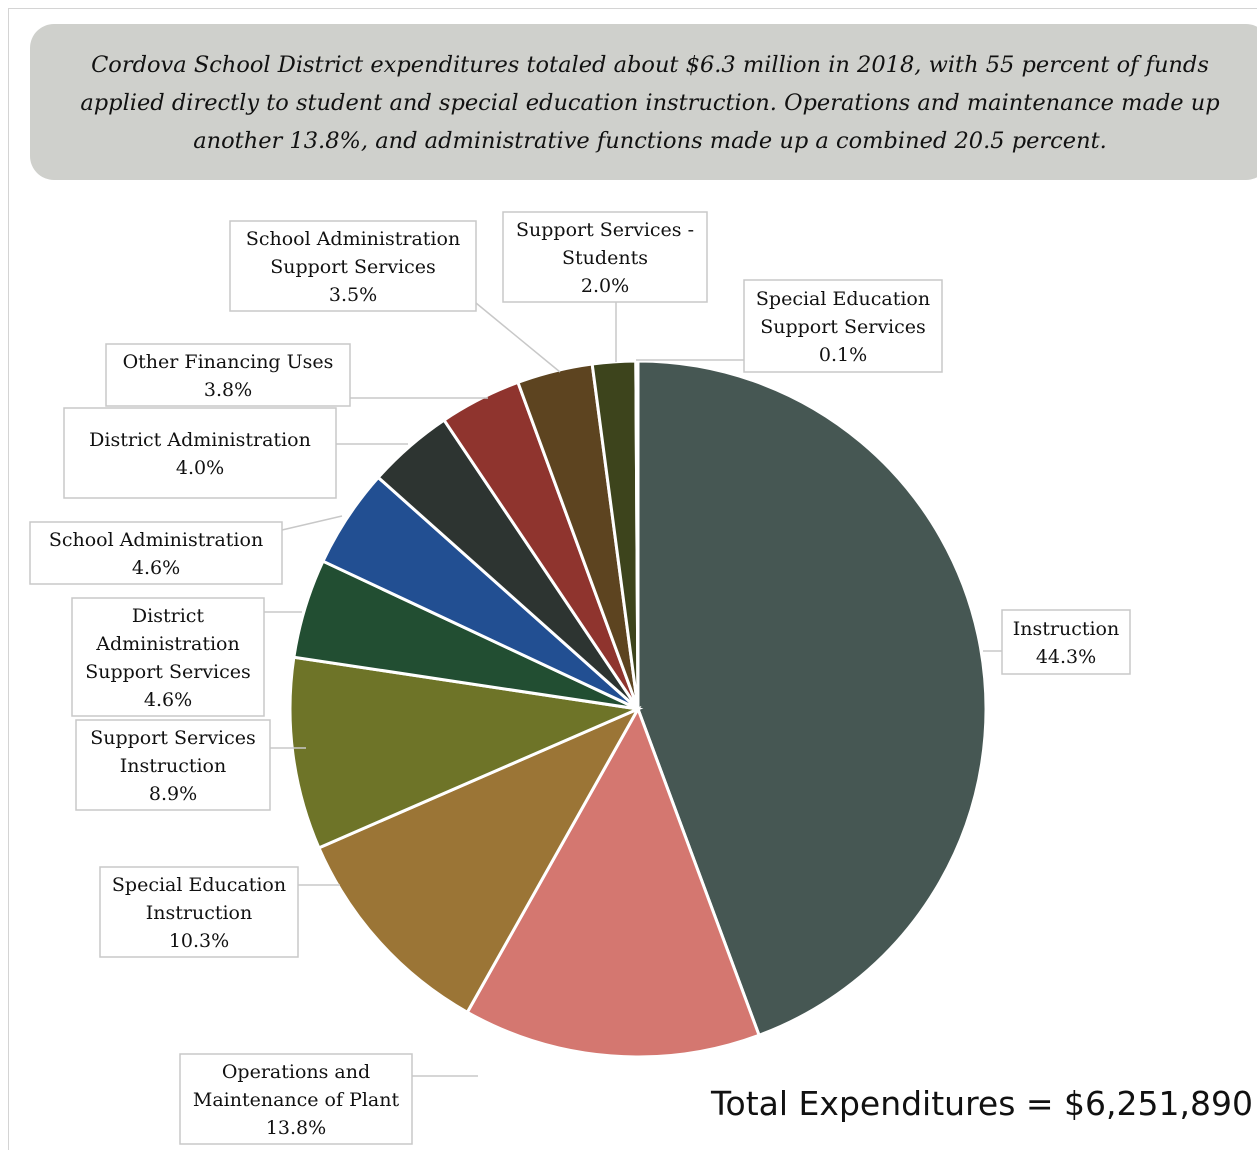 The height and width of the screenshot is (1150, 1257). Describe the element at coordinates (1066, 657) in the screenshot. I see `slice-percent-label: 44.3%` at that location.